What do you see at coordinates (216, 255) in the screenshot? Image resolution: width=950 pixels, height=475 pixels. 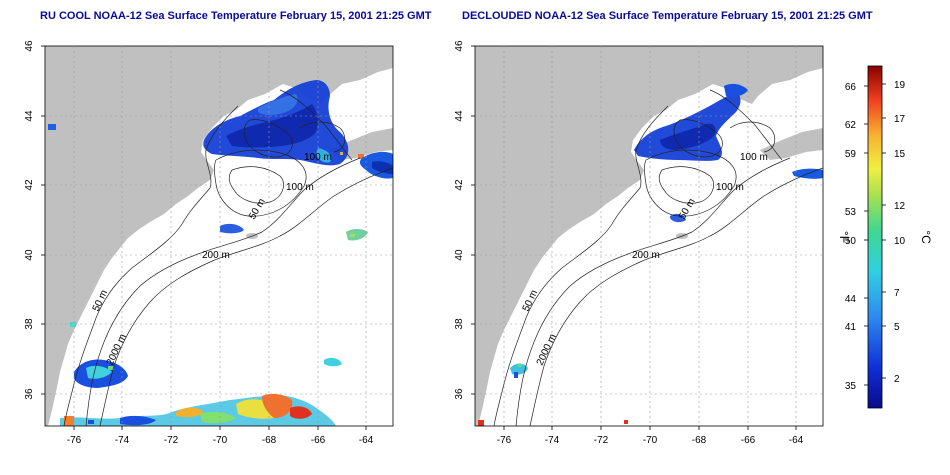 I see `left-isobath-label: 200 m` at bounding box center [216, 255].